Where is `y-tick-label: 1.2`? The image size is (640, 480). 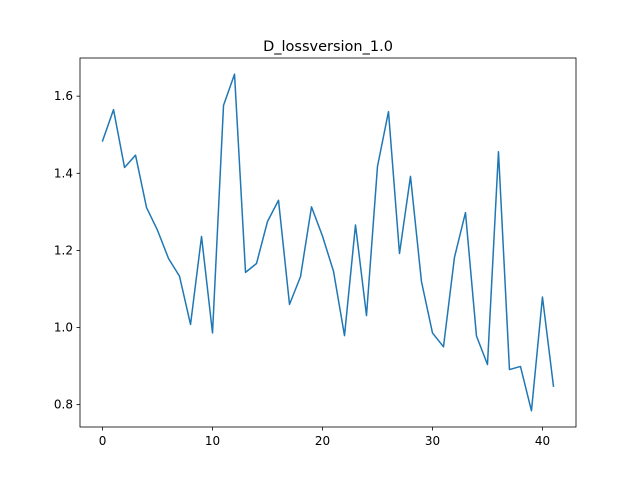
y-tick-label: 1.2 is located at coordinates (63, 250).